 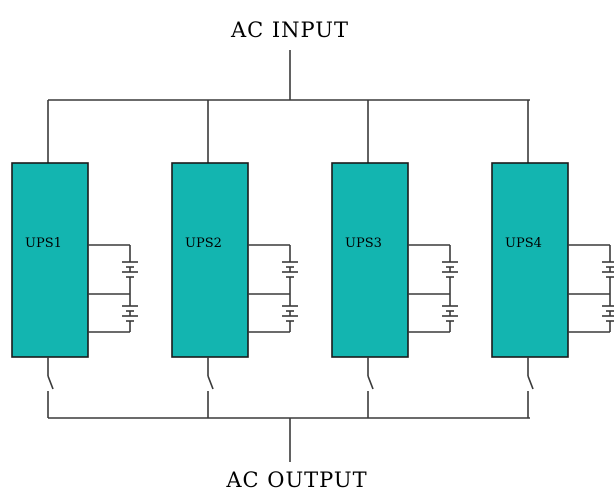 I want to click on ups-module-1: UPS1, so click(x=74, y=259).